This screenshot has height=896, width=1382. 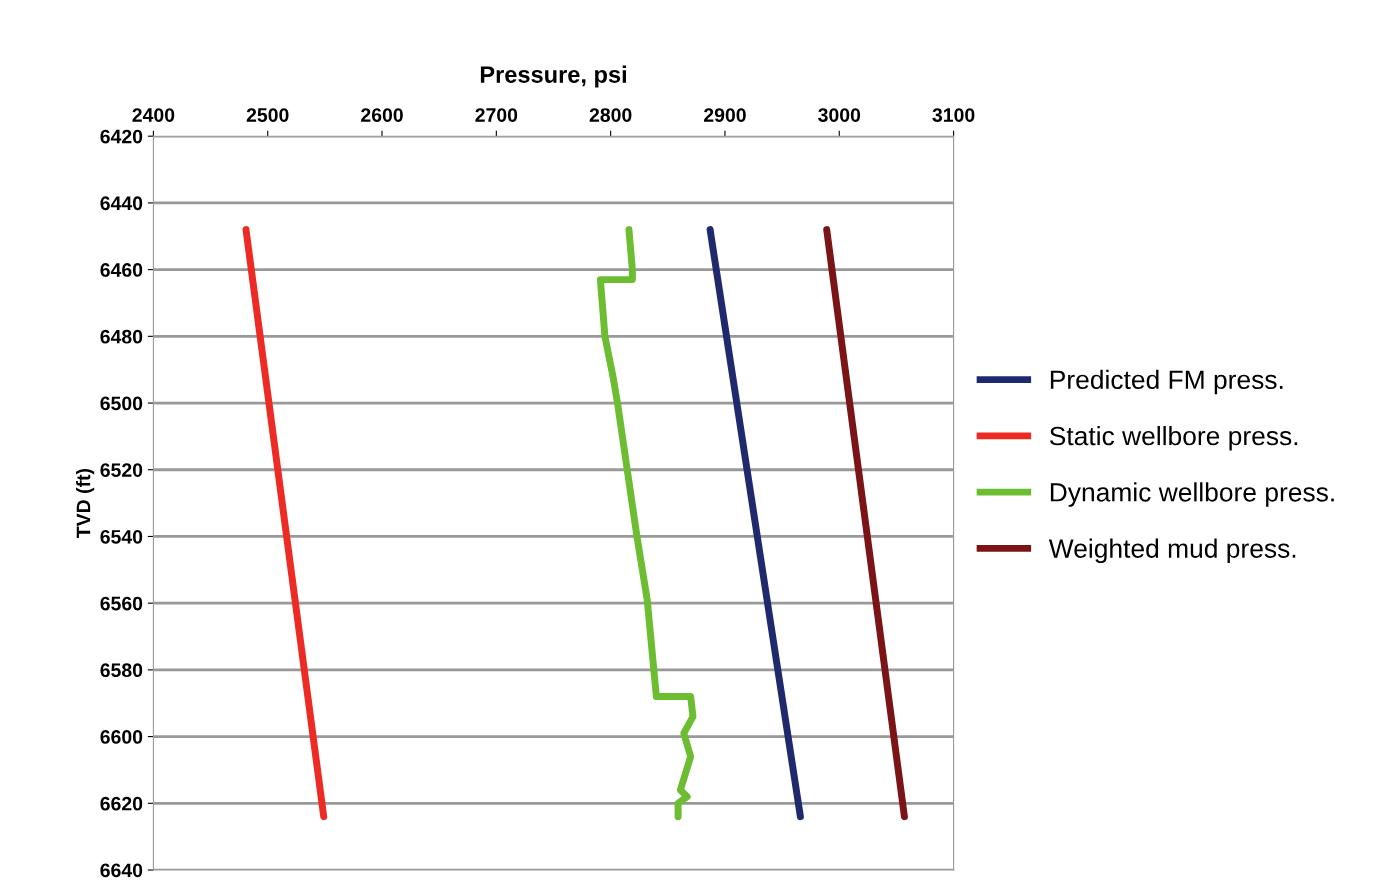 What do you see at coordinates (953, 115) in the screenshot?
I see `x-tick-label: 3100` at bounding box center [953, 115].